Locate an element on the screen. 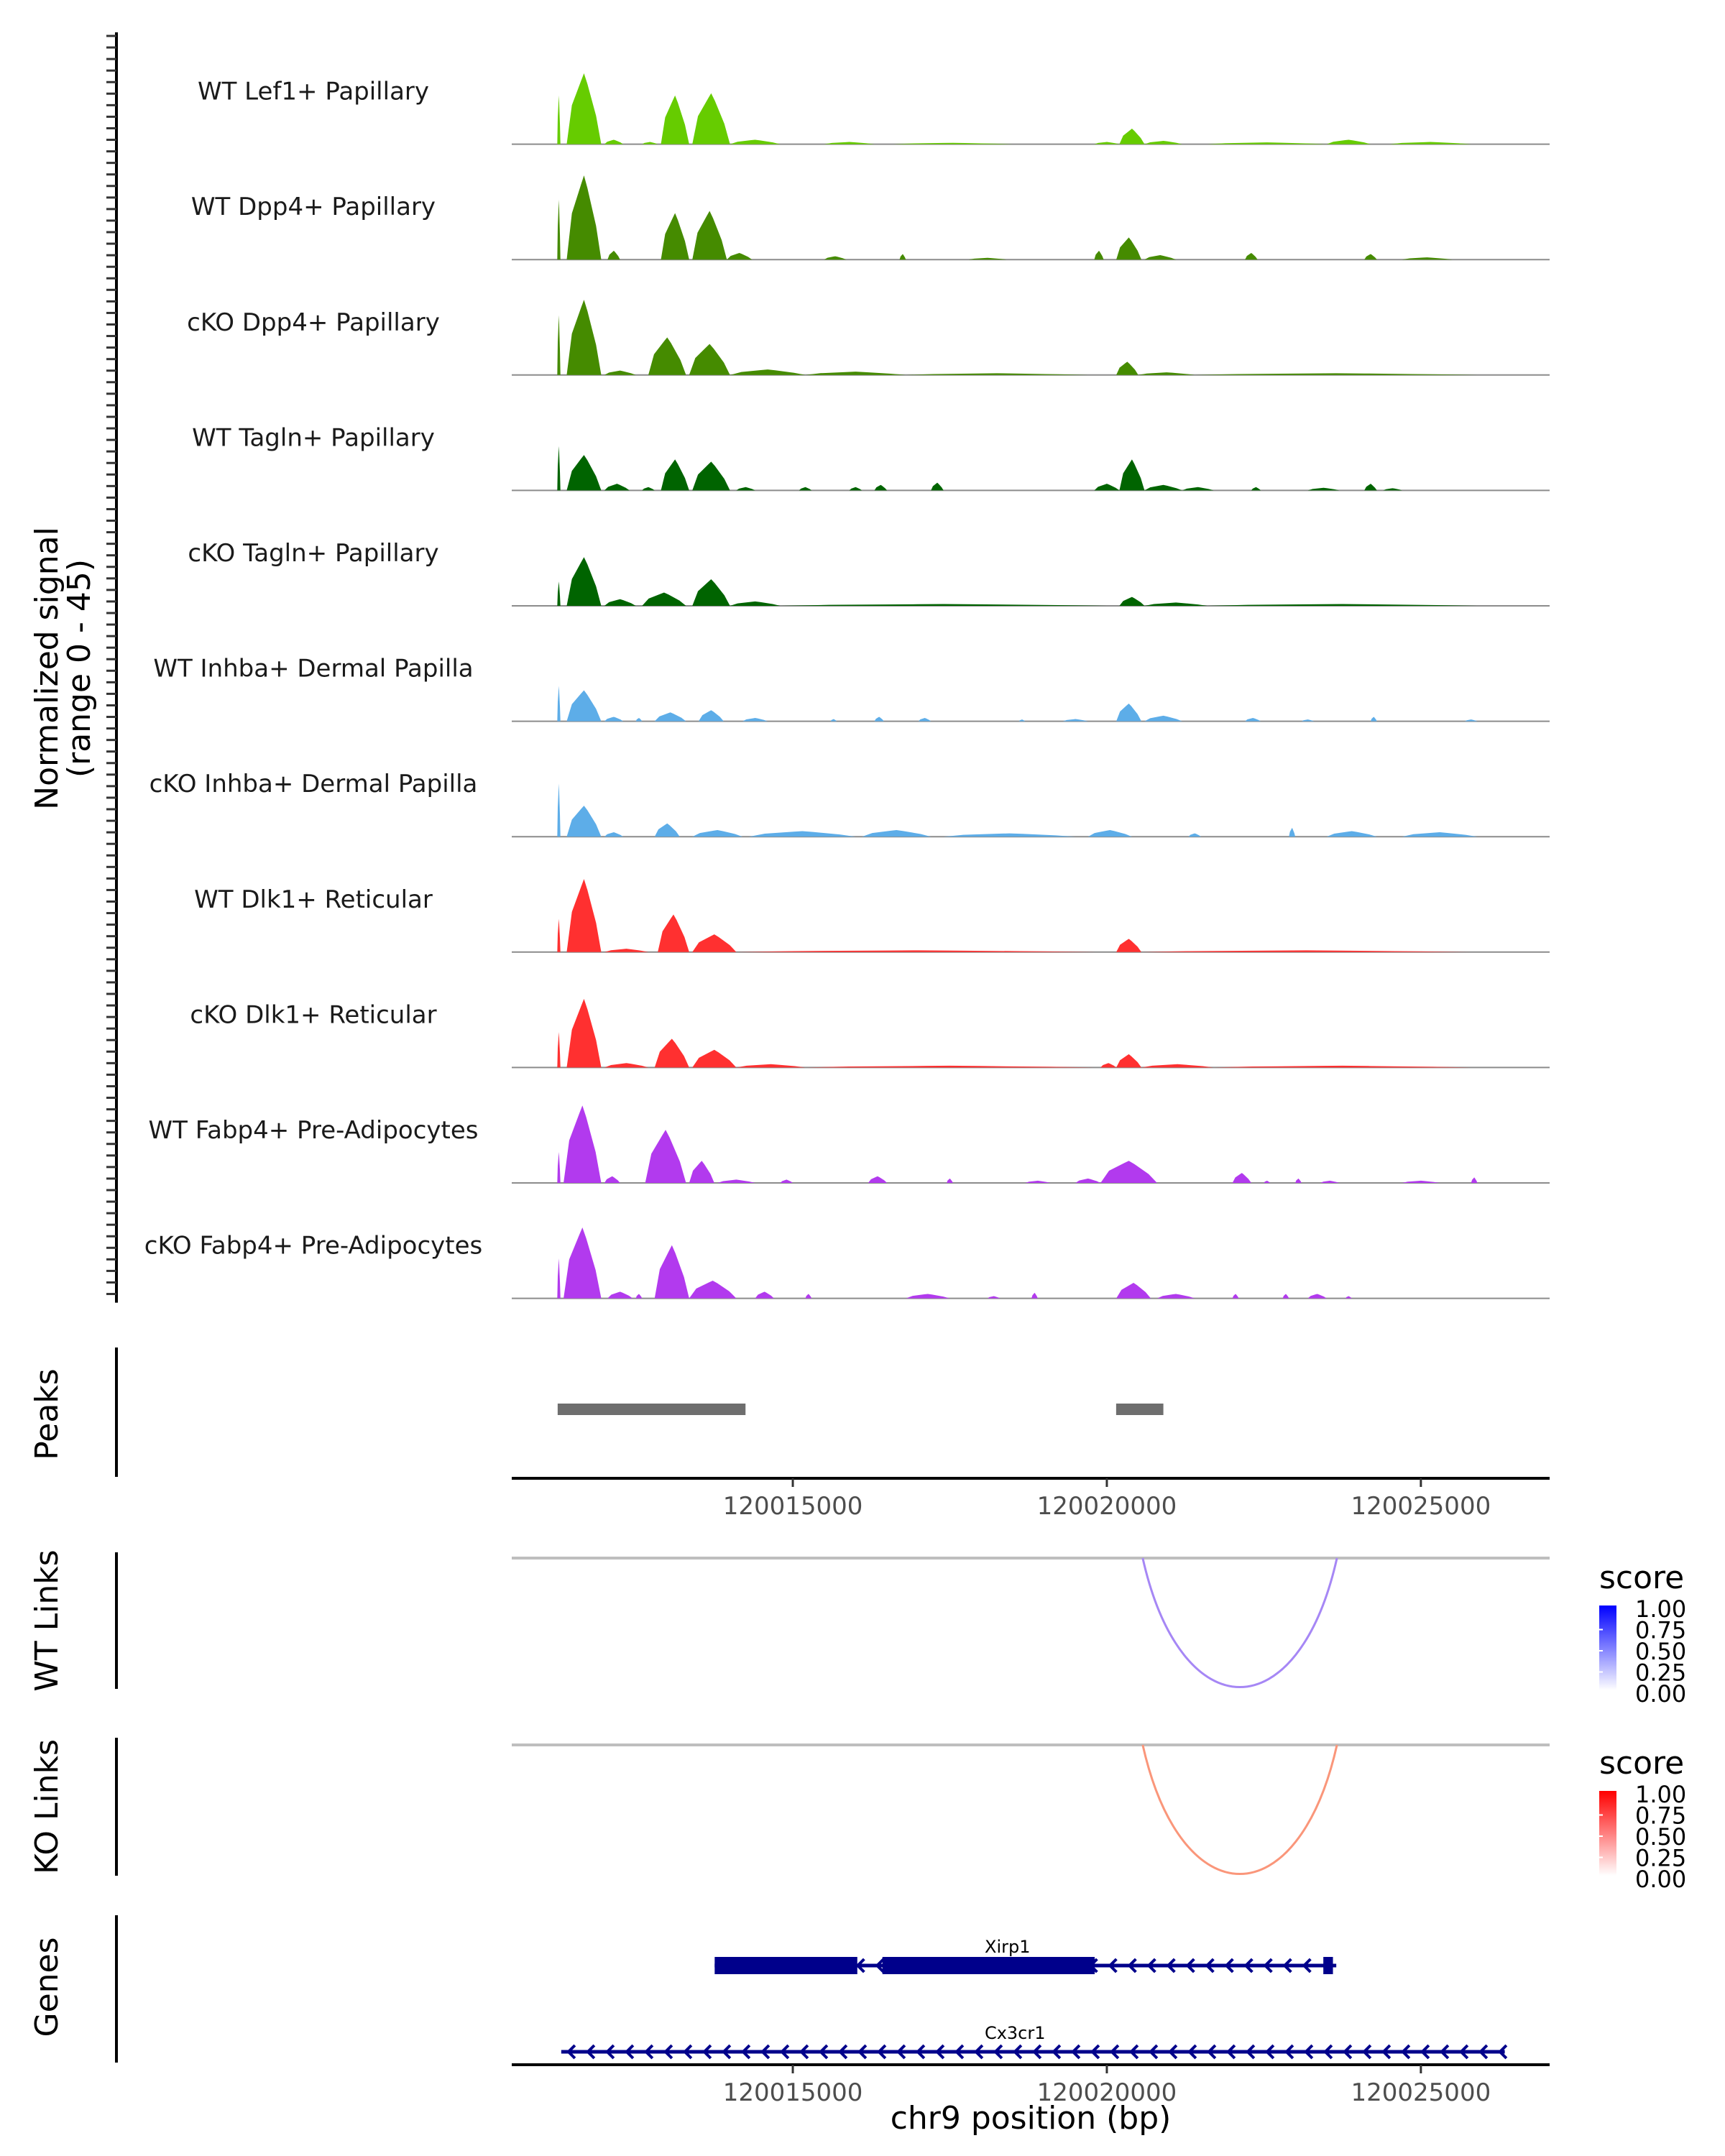  track-label: WT Lef1+ Papillary is located at coordinates (313, 92).